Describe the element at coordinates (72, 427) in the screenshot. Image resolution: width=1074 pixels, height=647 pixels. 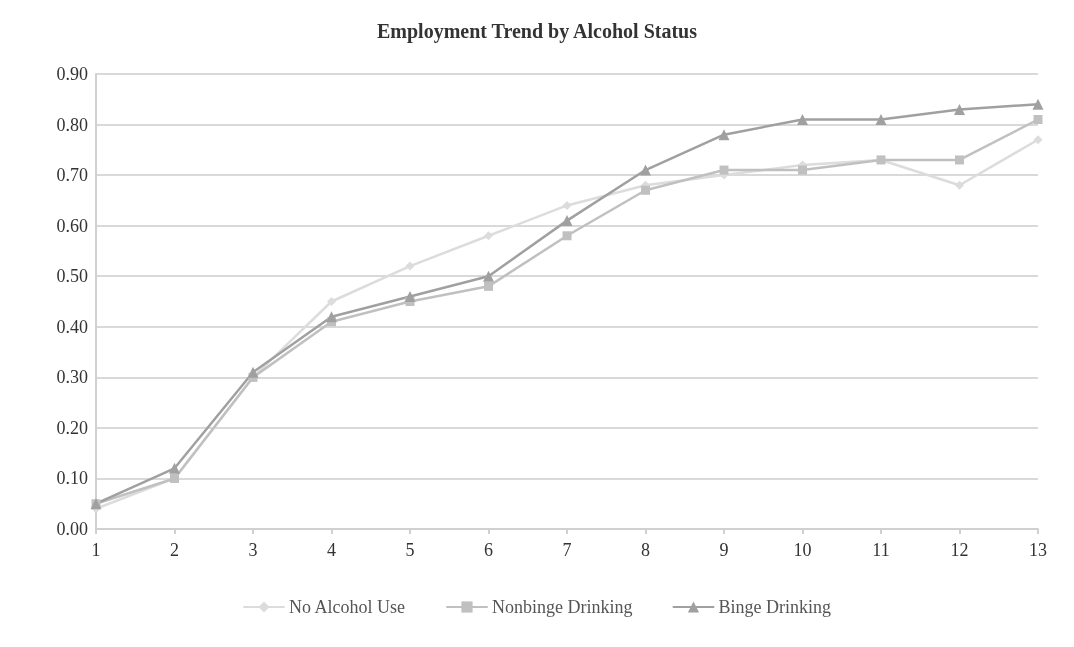
I see `y-tick-label: 0.20` at that location.